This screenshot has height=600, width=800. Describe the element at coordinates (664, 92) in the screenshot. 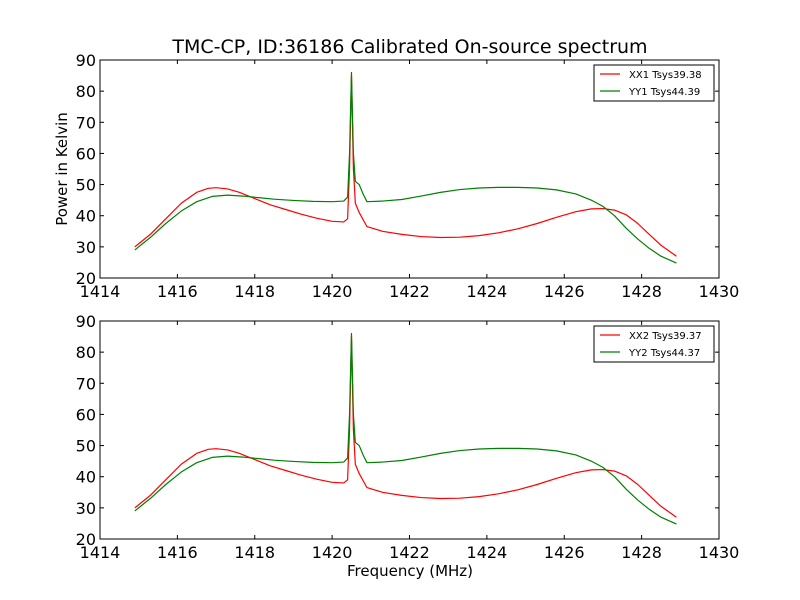

I see `legend-label: YY1 Tsys44.39` at that location.